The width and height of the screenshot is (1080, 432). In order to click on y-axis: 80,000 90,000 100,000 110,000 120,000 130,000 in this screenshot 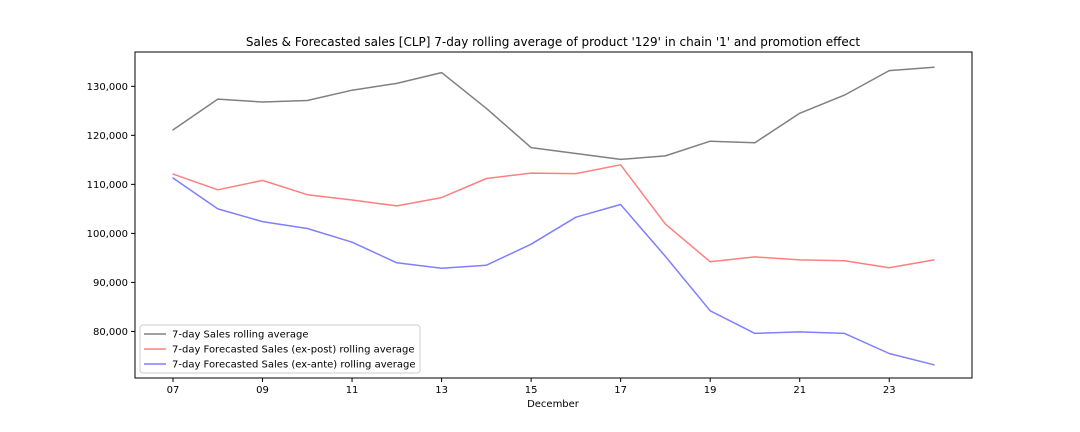, I will do `click(111, 210)`.